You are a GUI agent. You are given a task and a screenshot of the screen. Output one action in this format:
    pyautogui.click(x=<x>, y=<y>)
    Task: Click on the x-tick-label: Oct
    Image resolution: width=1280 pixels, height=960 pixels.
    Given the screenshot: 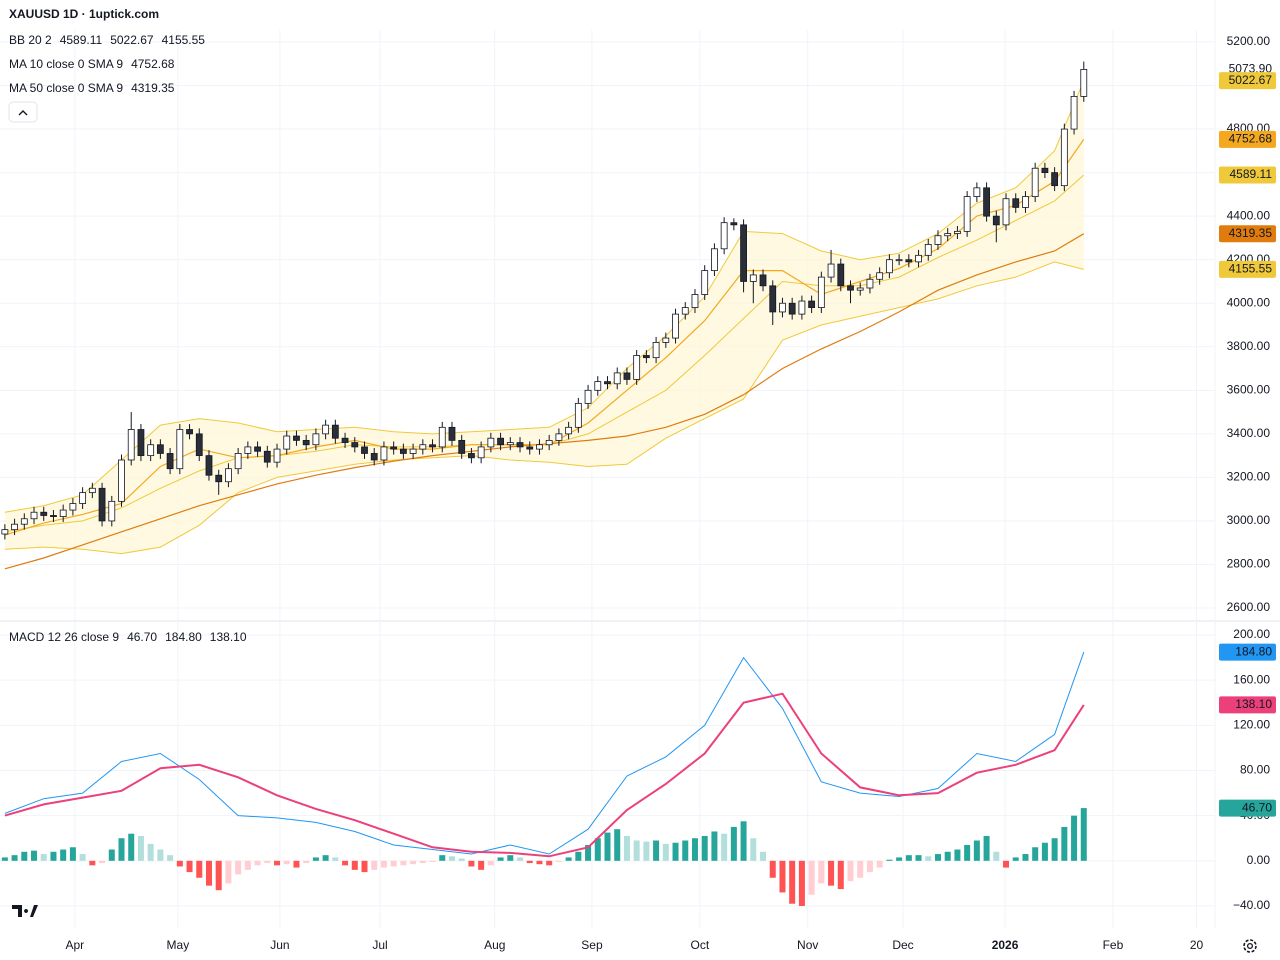 What is the action you would take?
    pyautogui.click(x=700, y=945)
    